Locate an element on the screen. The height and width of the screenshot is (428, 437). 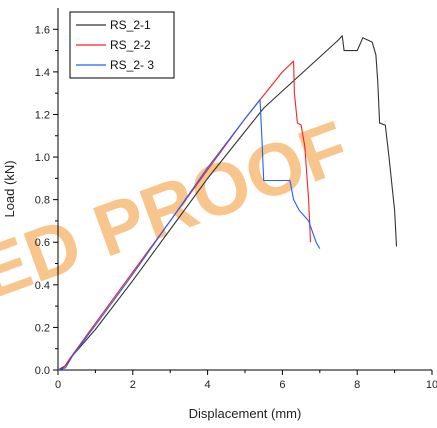
x-tick-label: 2 is located at coordinates (133, 385).